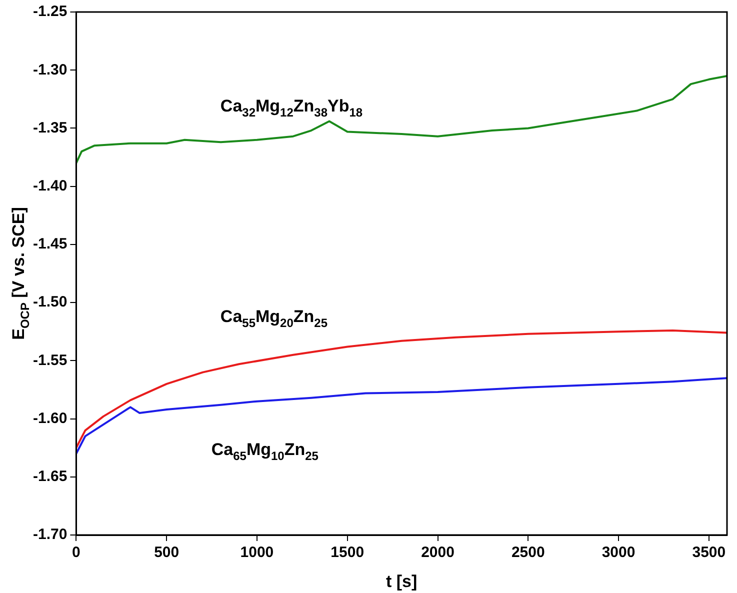  I want to click on y-axis-title: EOCP [V vs. SCE], so click(20, 273).